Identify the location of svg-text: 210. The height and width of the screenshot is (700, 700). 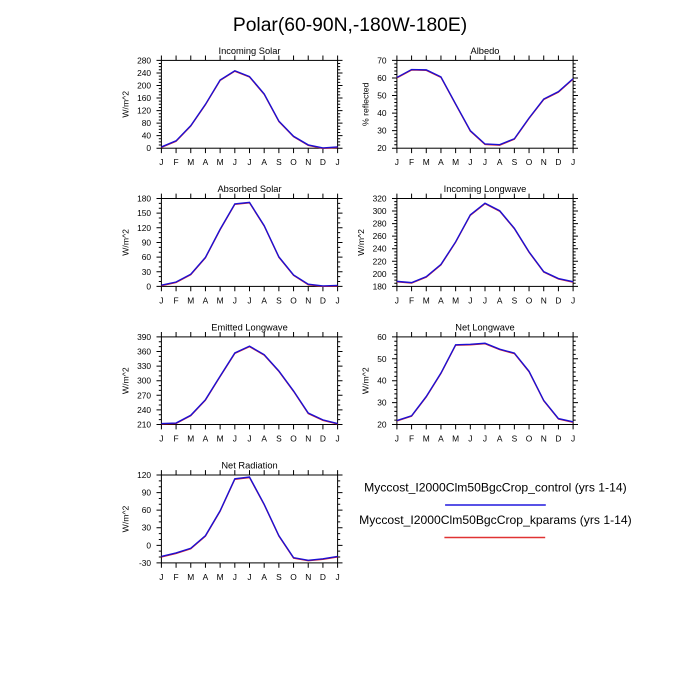
(144, 425).